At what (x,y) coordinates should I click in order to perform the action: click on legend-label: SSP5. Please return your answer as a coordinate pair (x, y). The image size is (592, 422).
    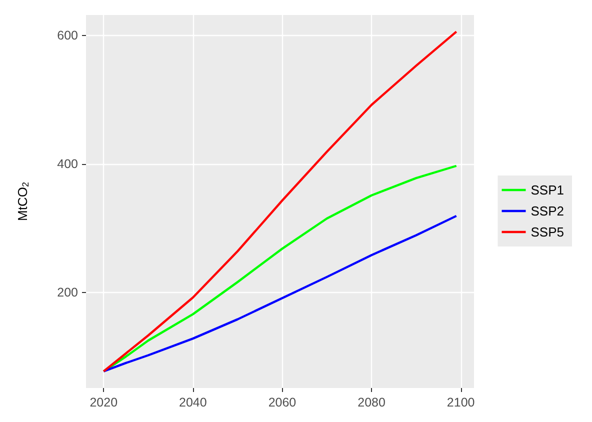
    Looking at the image, I should click on (547, 232).